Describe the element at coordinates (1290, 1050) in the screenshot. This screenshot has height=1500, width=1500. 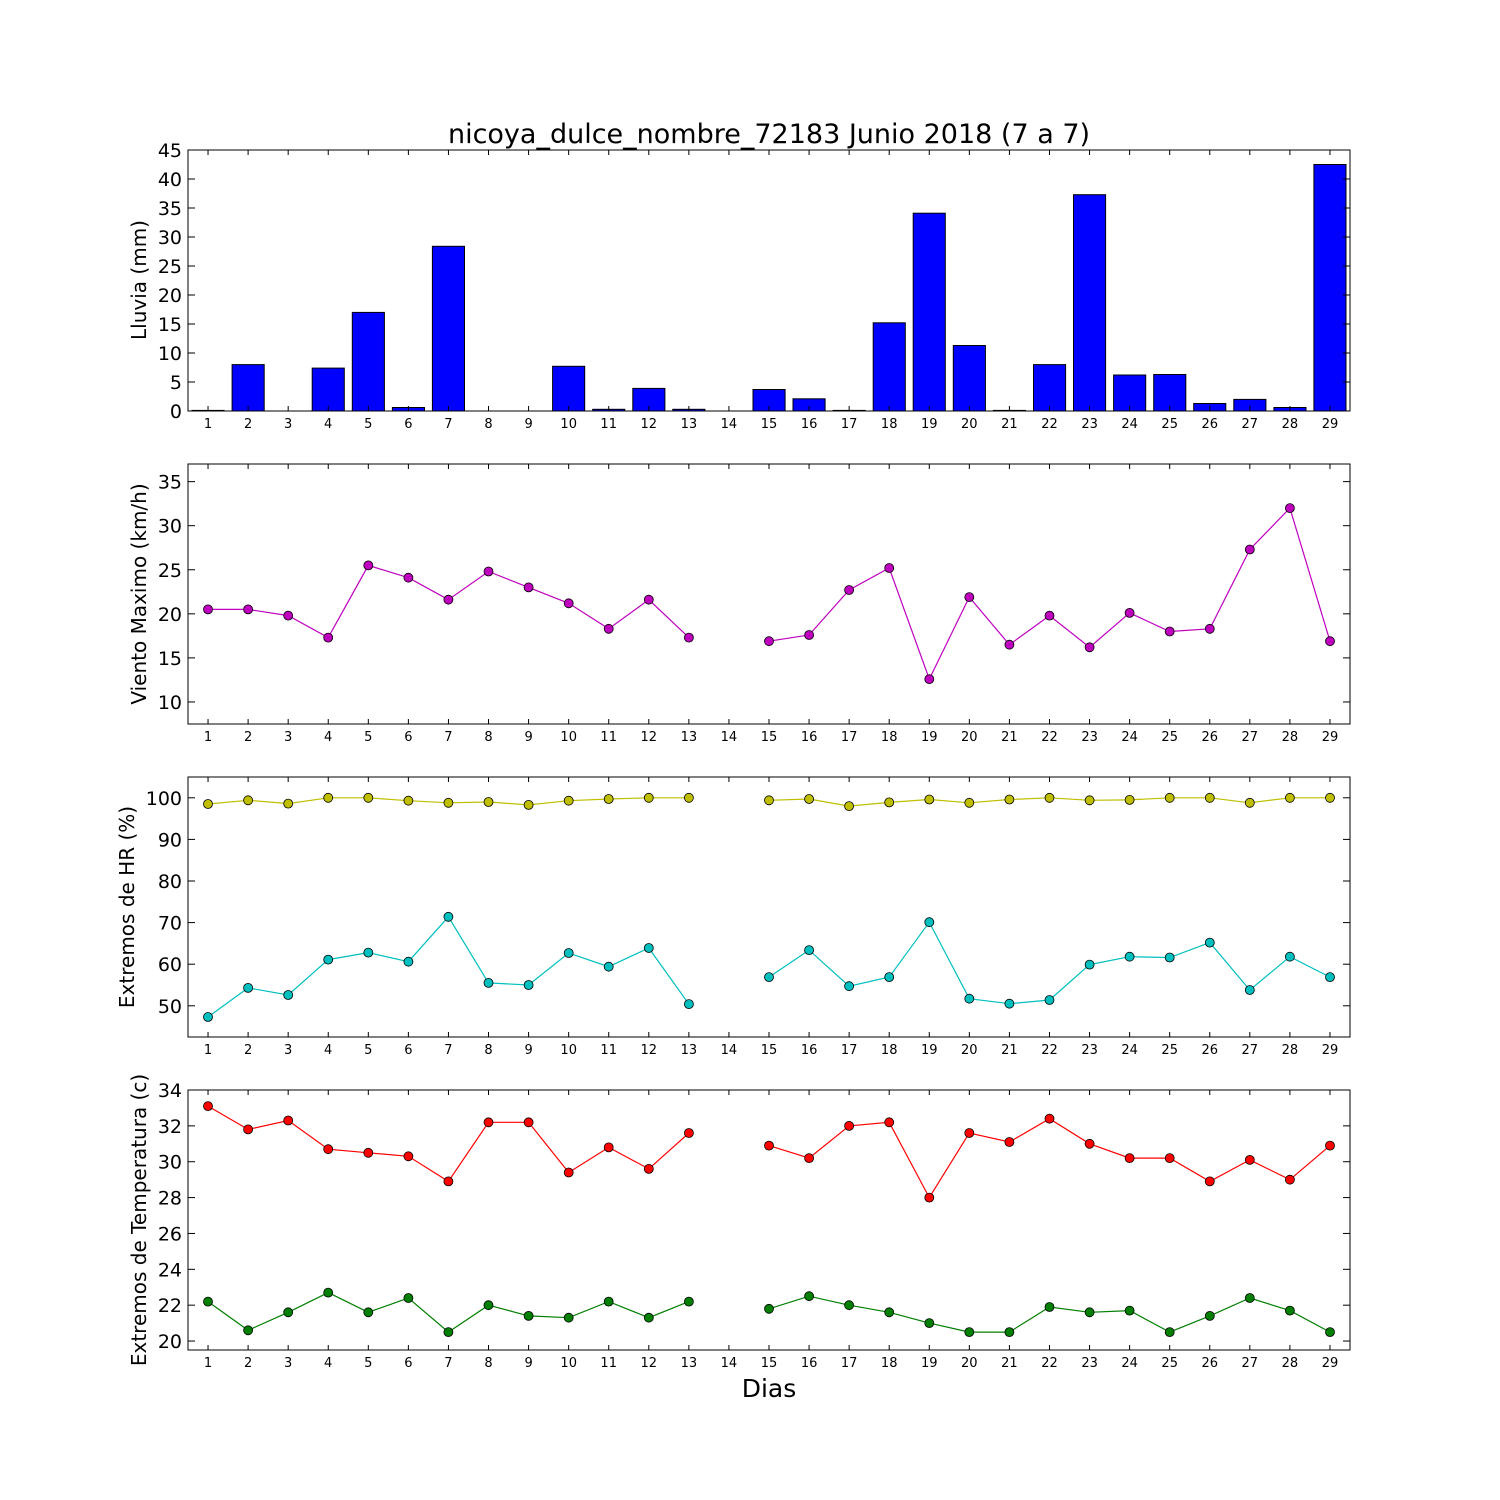
I see `humidity-x-tick-label: 28` at that location.